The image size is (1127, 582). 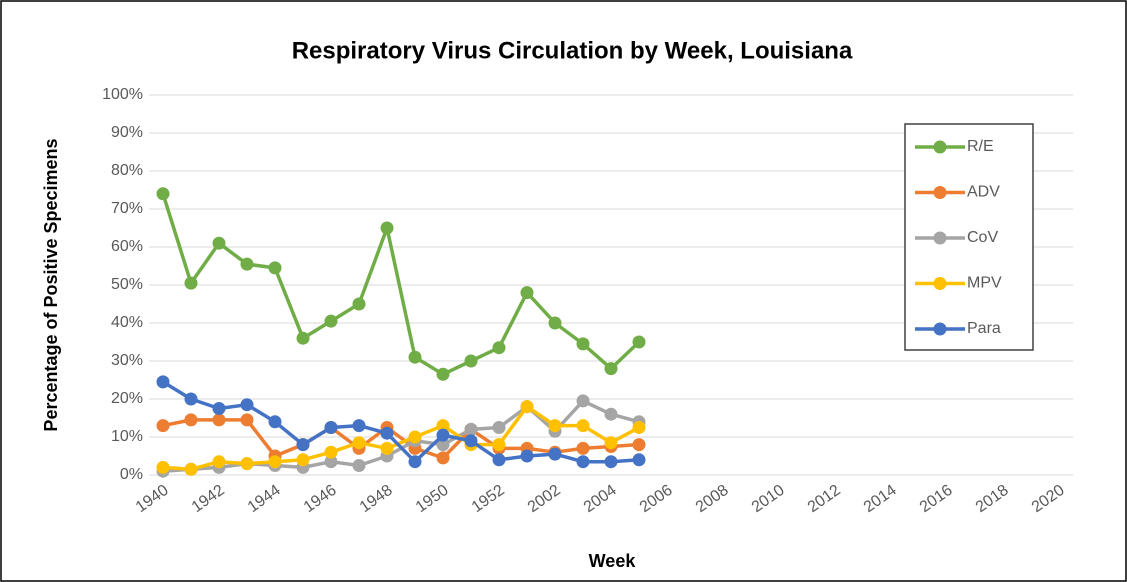 I want to click on y-tick-label: 50%, so click(x=127, y=284).